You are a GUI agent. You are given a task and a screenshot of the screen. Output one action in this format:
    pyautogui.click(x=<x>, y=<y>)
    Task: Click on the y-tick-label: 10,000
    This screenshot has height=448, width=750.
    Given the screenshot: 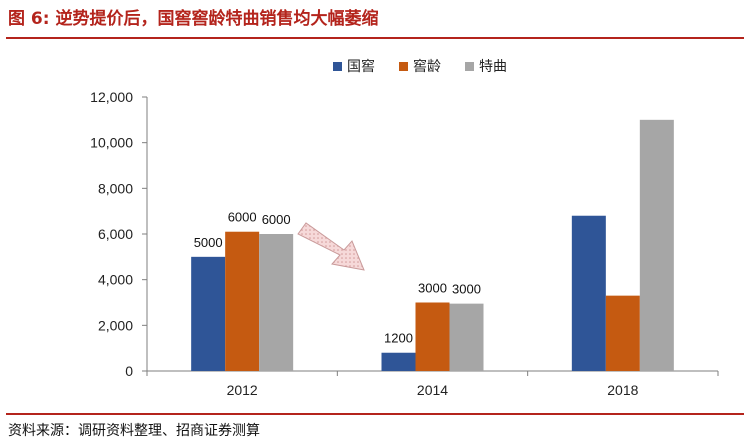 What is the action you would take?
    pyautogui.click(x=111, y=143)
    